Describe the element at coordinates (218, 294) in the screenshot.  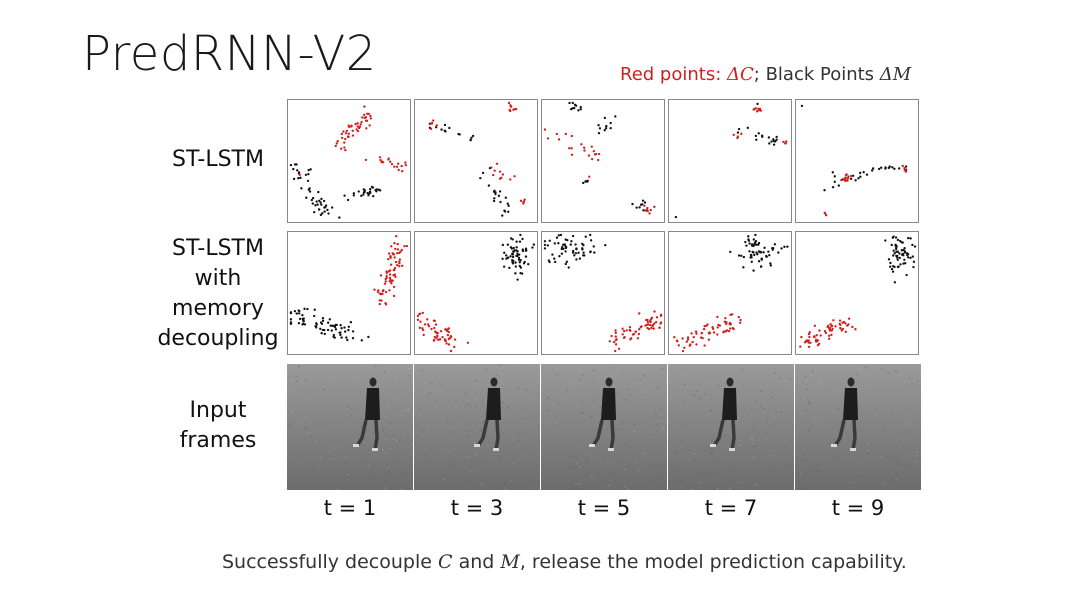
I see `row-label-st-lstm-decoupling: ST-LSTM with memory decoupling` at that location.